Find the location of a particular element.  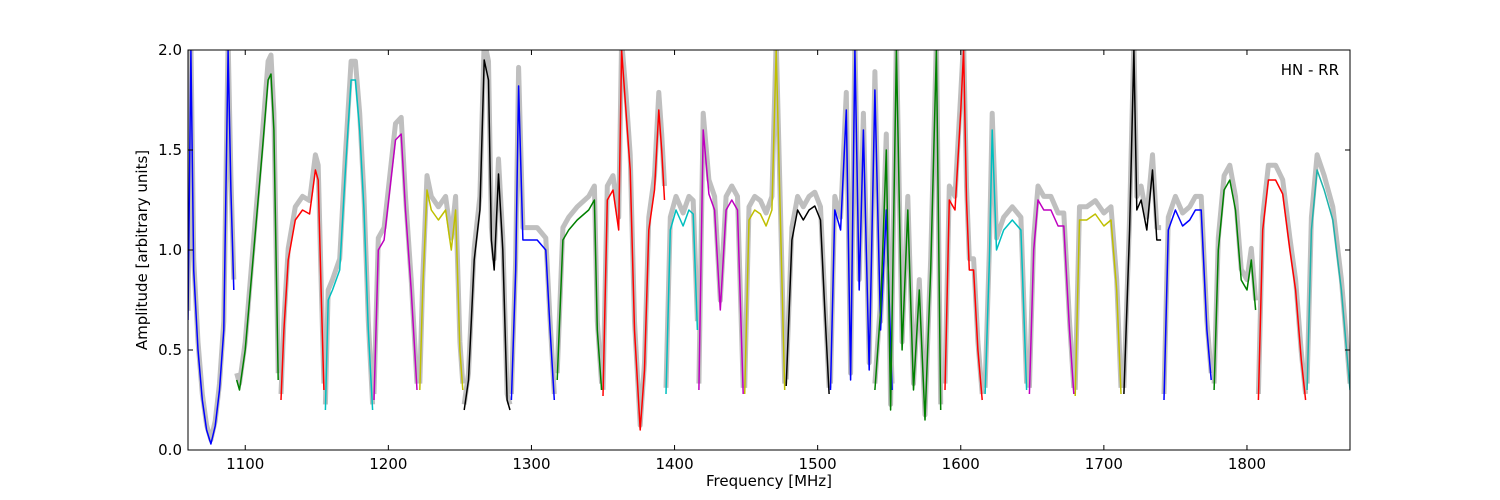

x-tick-label: 1300 is located at coordinates (531, 464).